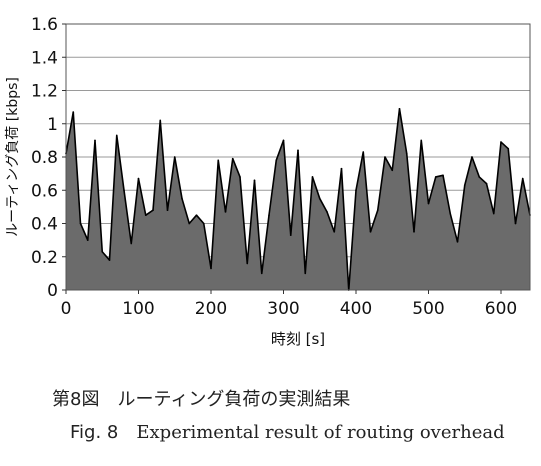 This screenshot has height=466, width=541. What do you see at coordinates (320, 432) in the screenshot?
I see `caption-fig-text: Experimental result of routing overhead` at bounding box center [320, 432].